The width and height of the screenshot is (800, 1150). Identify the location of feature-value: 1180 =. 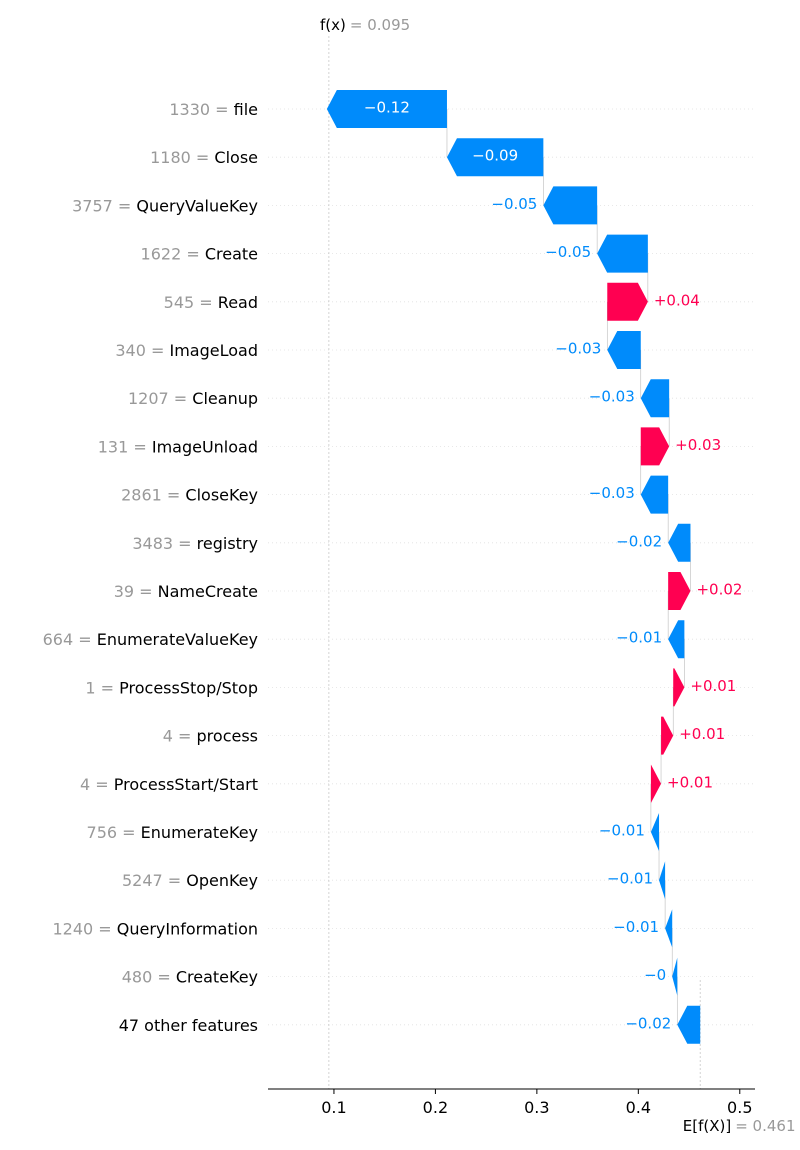
(182, 157).